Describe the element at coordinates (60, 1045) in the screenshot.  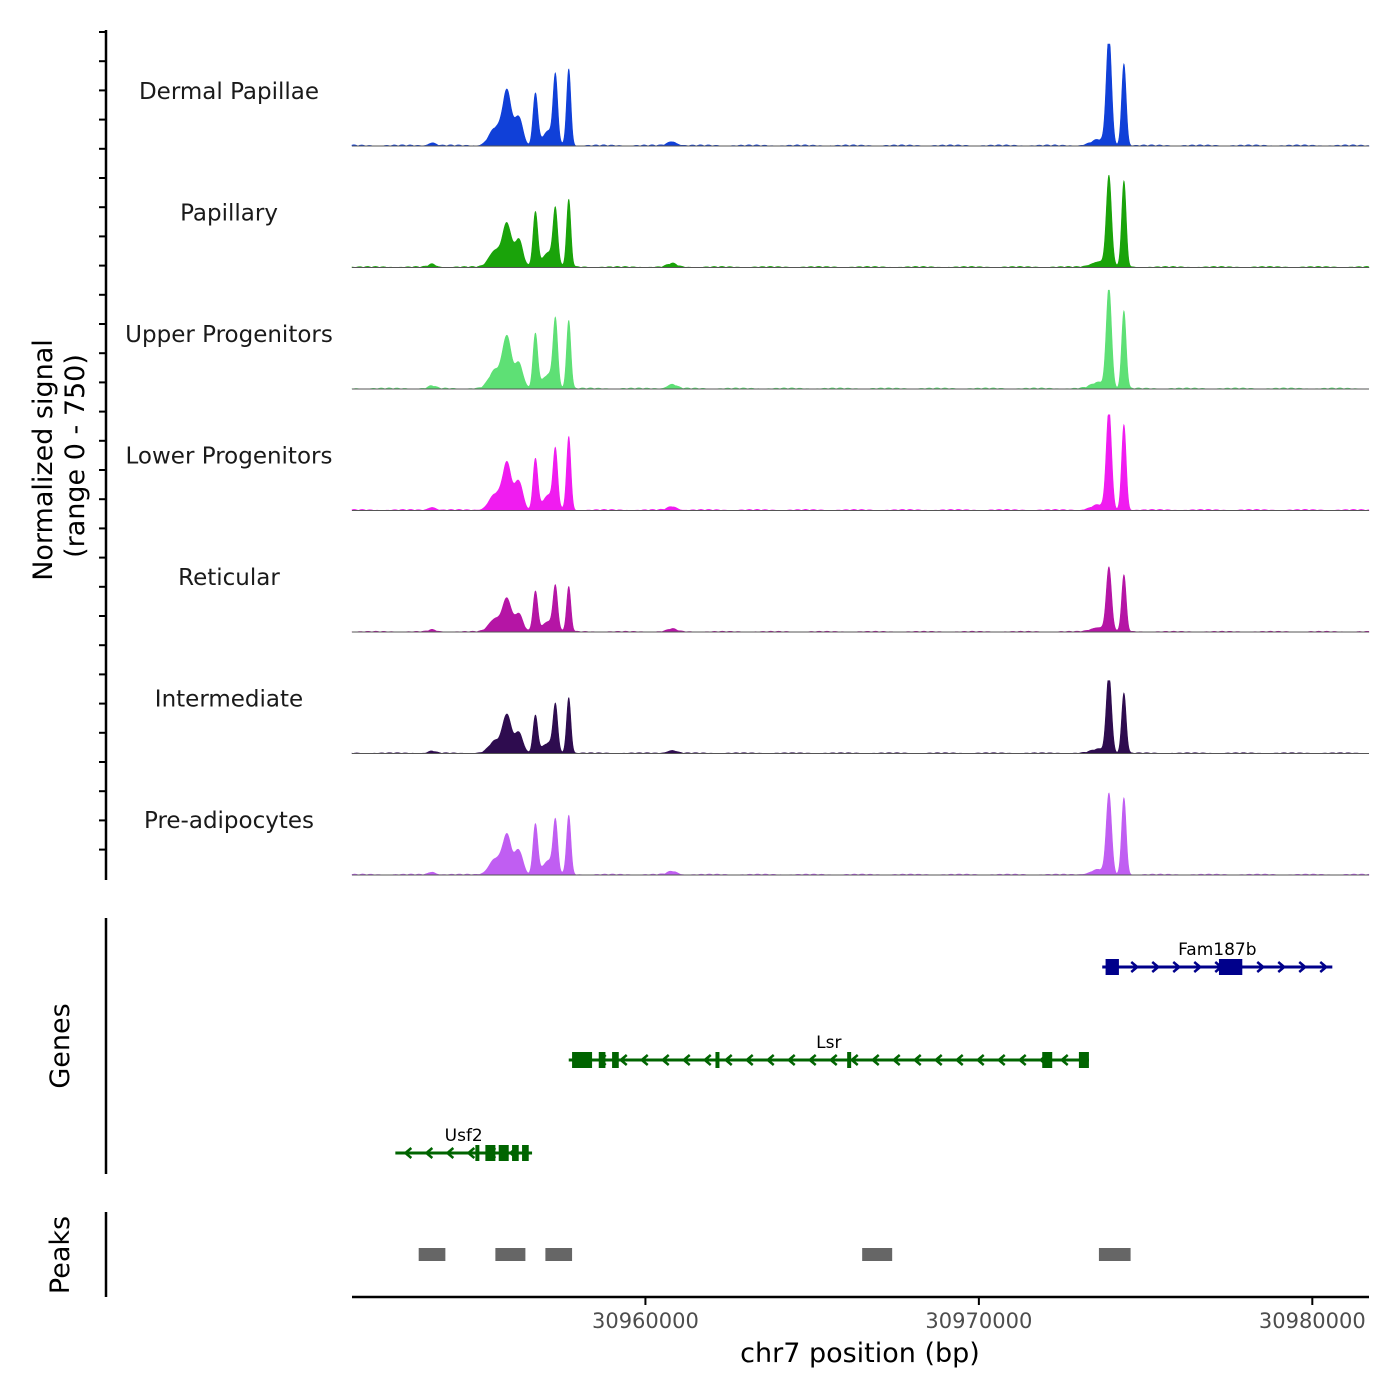
I see `genes-track-label: Genes` at that location.